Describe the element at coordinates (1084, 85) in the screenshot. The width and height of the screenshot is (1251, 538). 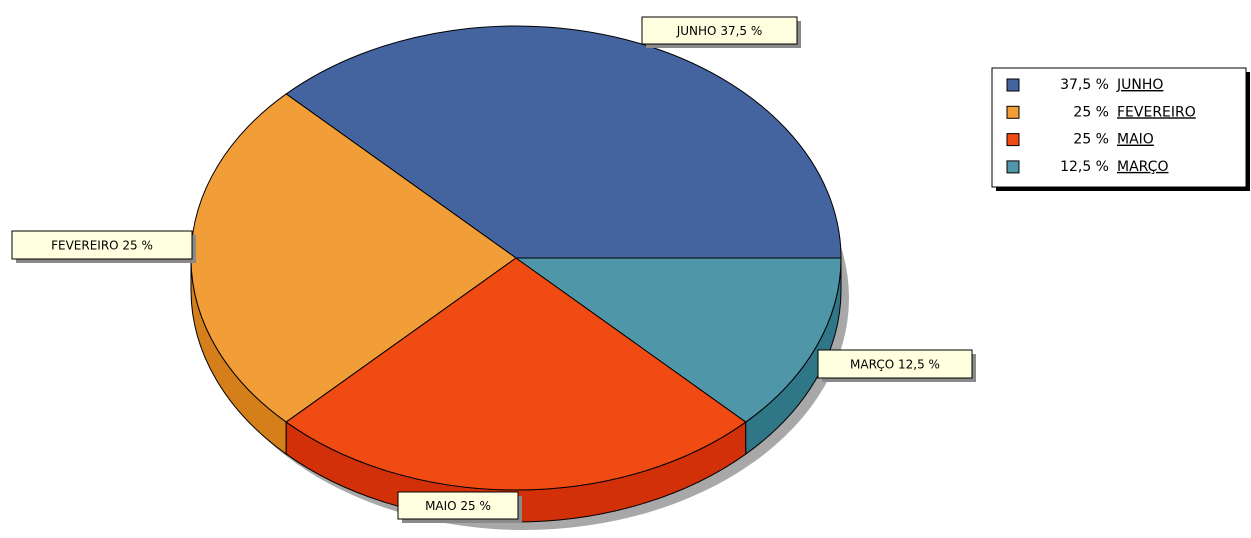
I see `legend-value: 37,5 %` at that location.